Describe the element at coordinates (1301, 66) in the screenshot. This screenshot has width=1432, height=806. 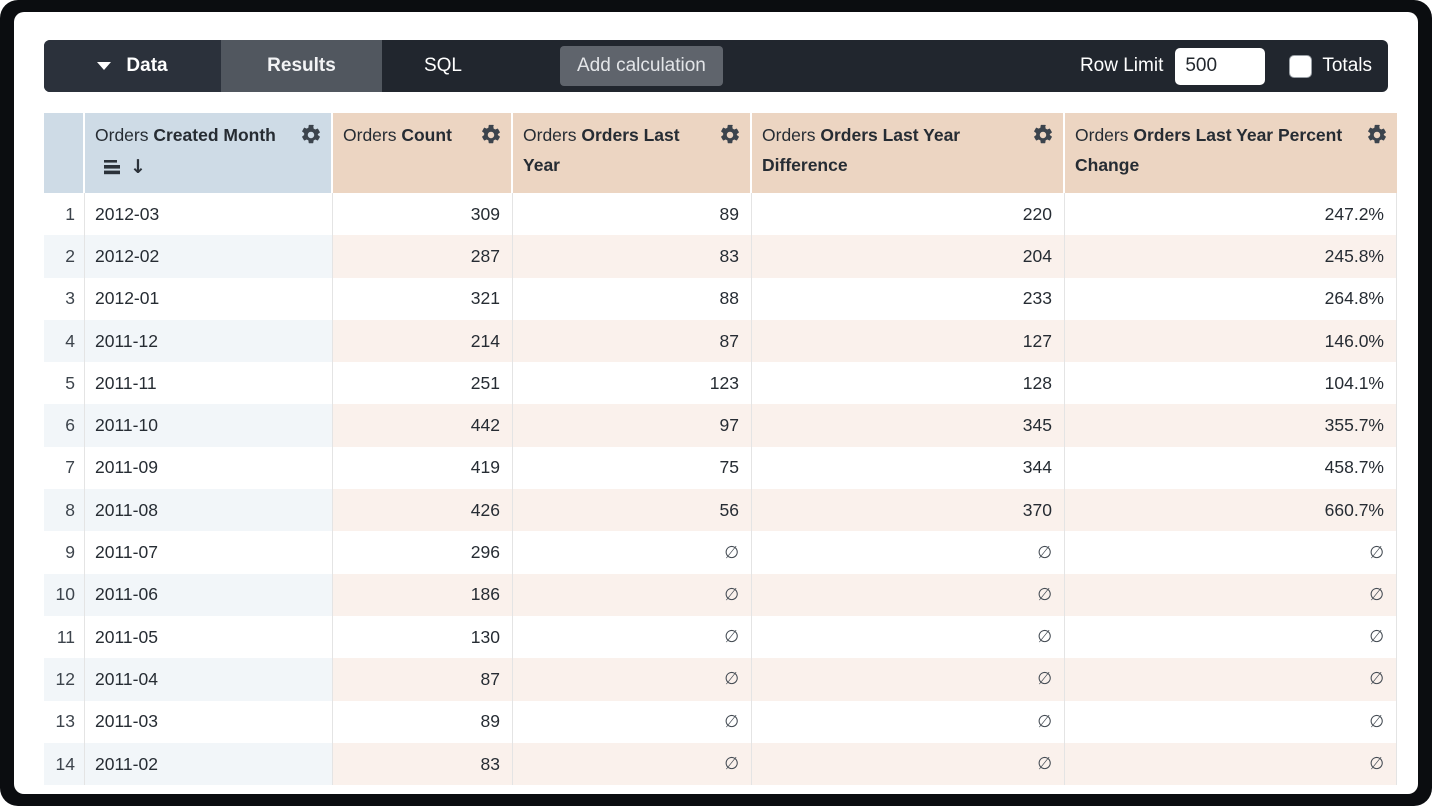
I see `totals-checkbox` at that location.